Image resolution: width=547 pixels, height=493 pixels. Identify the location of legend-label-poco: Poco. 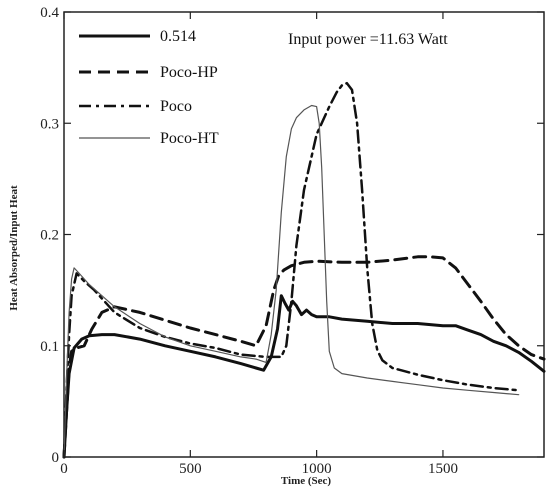
(176, 106).